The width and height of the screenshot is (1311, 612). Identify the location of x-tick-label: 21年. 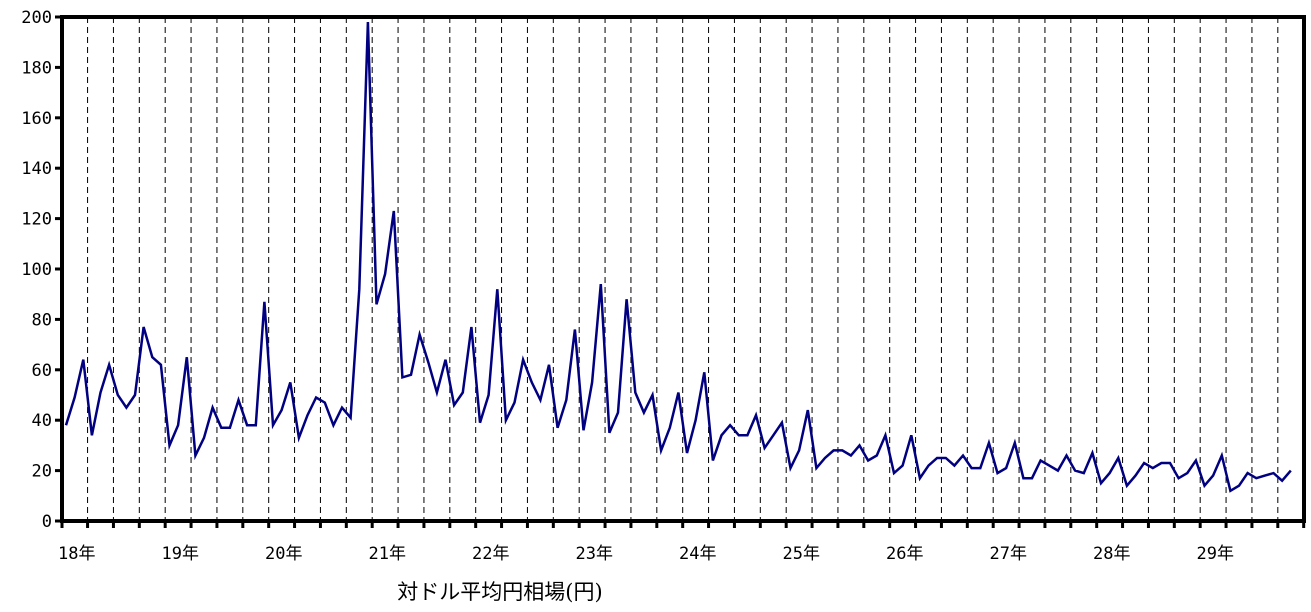
(387, 554).